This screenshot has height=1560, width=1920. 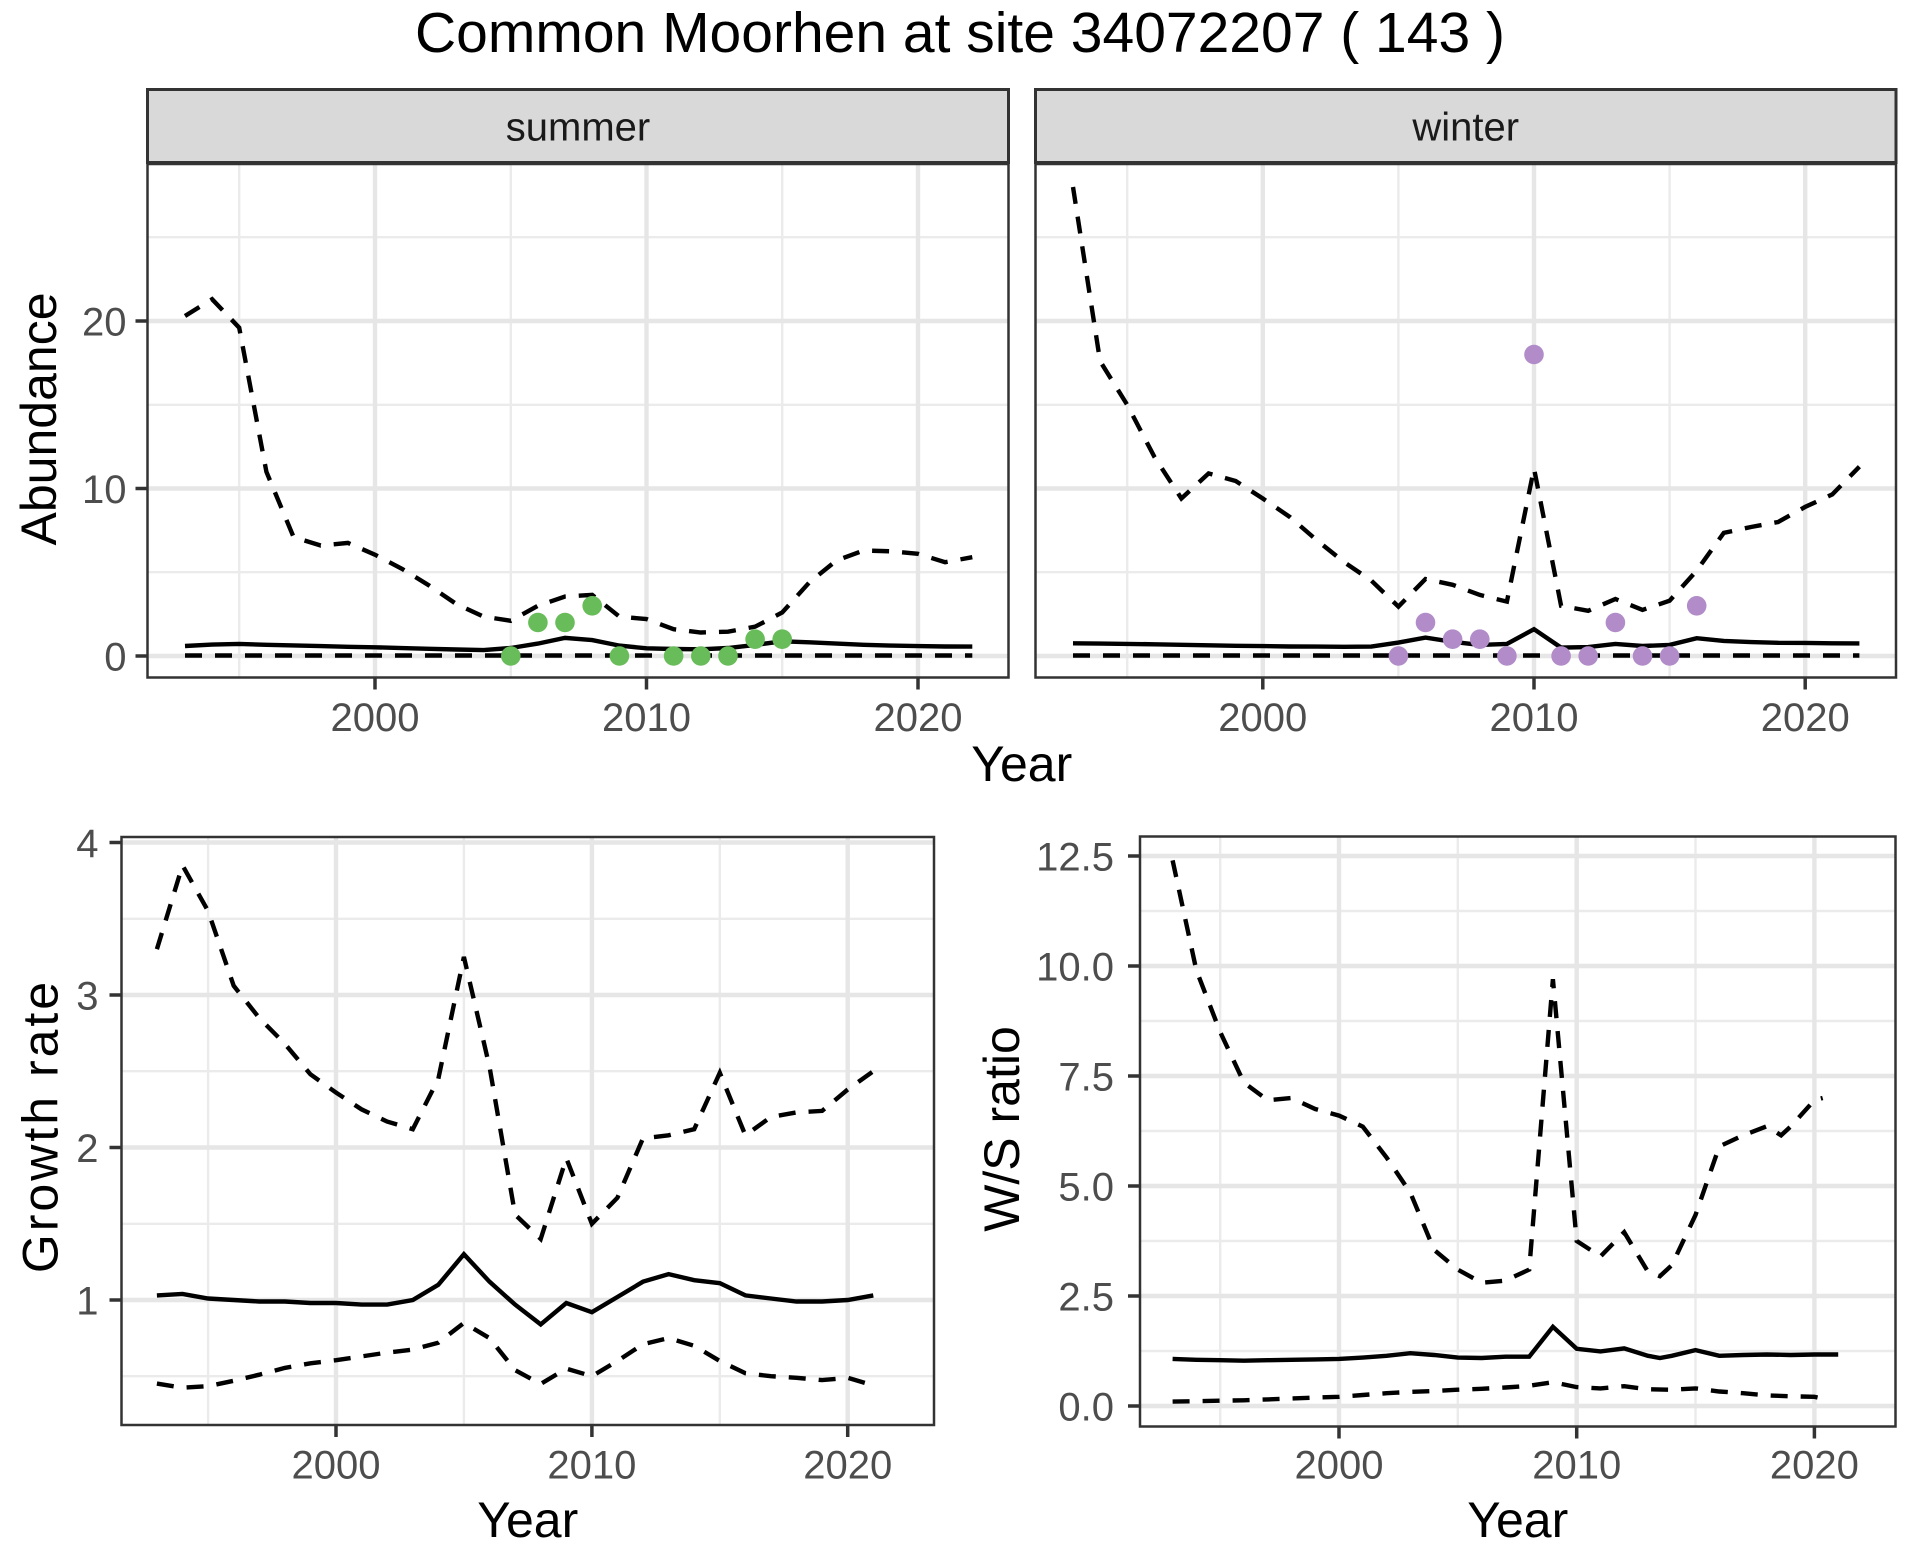 What do you see at coordinates (1086, 1078) in the screenshot?
I see `svg-text: 7.5` at bounding box center [1086, 1078].